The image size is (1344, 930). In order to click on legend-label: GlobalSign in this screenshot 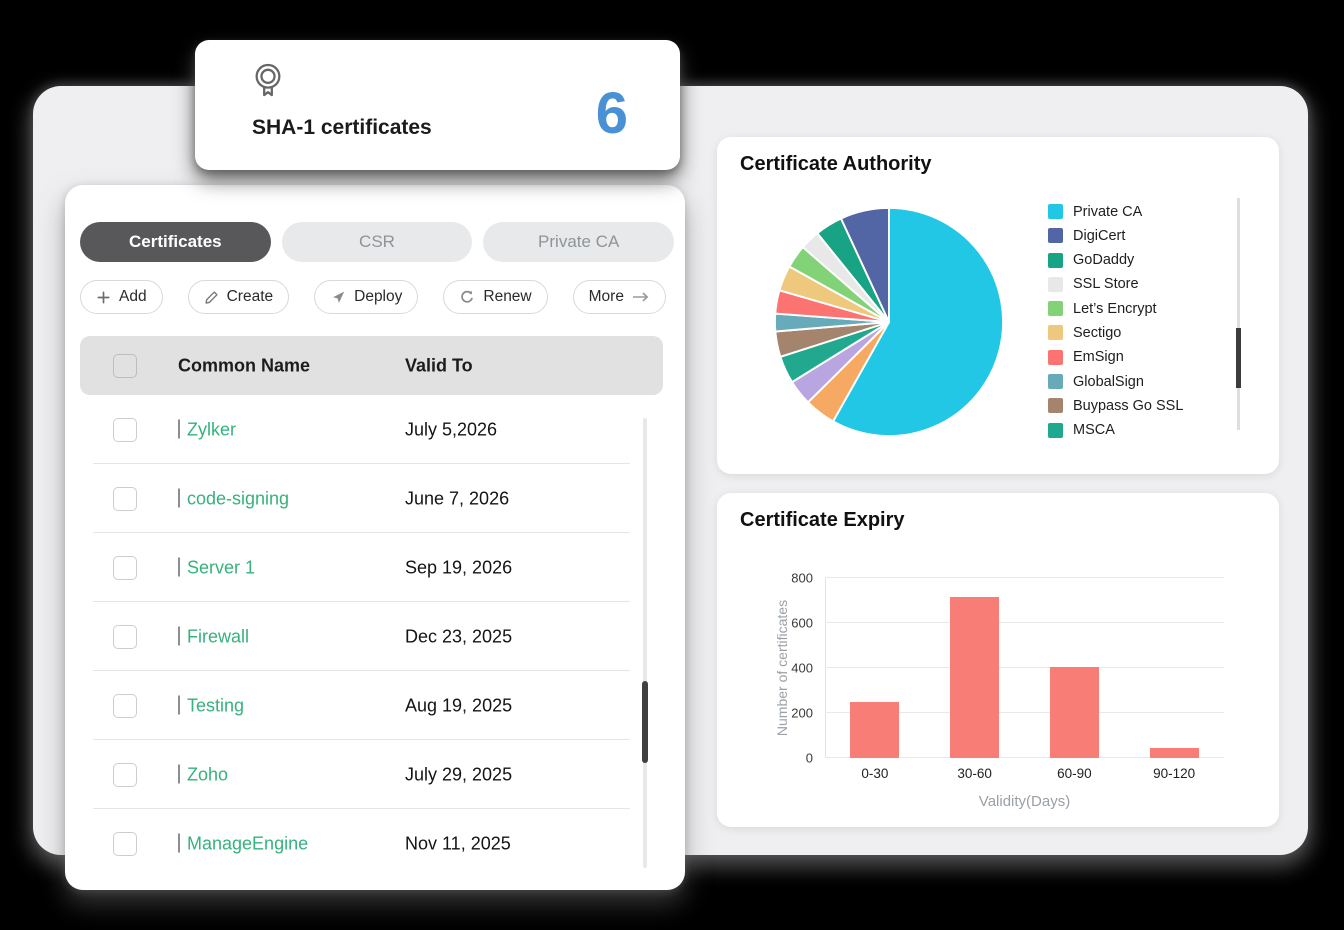, I will do `click(1108, 381)`.